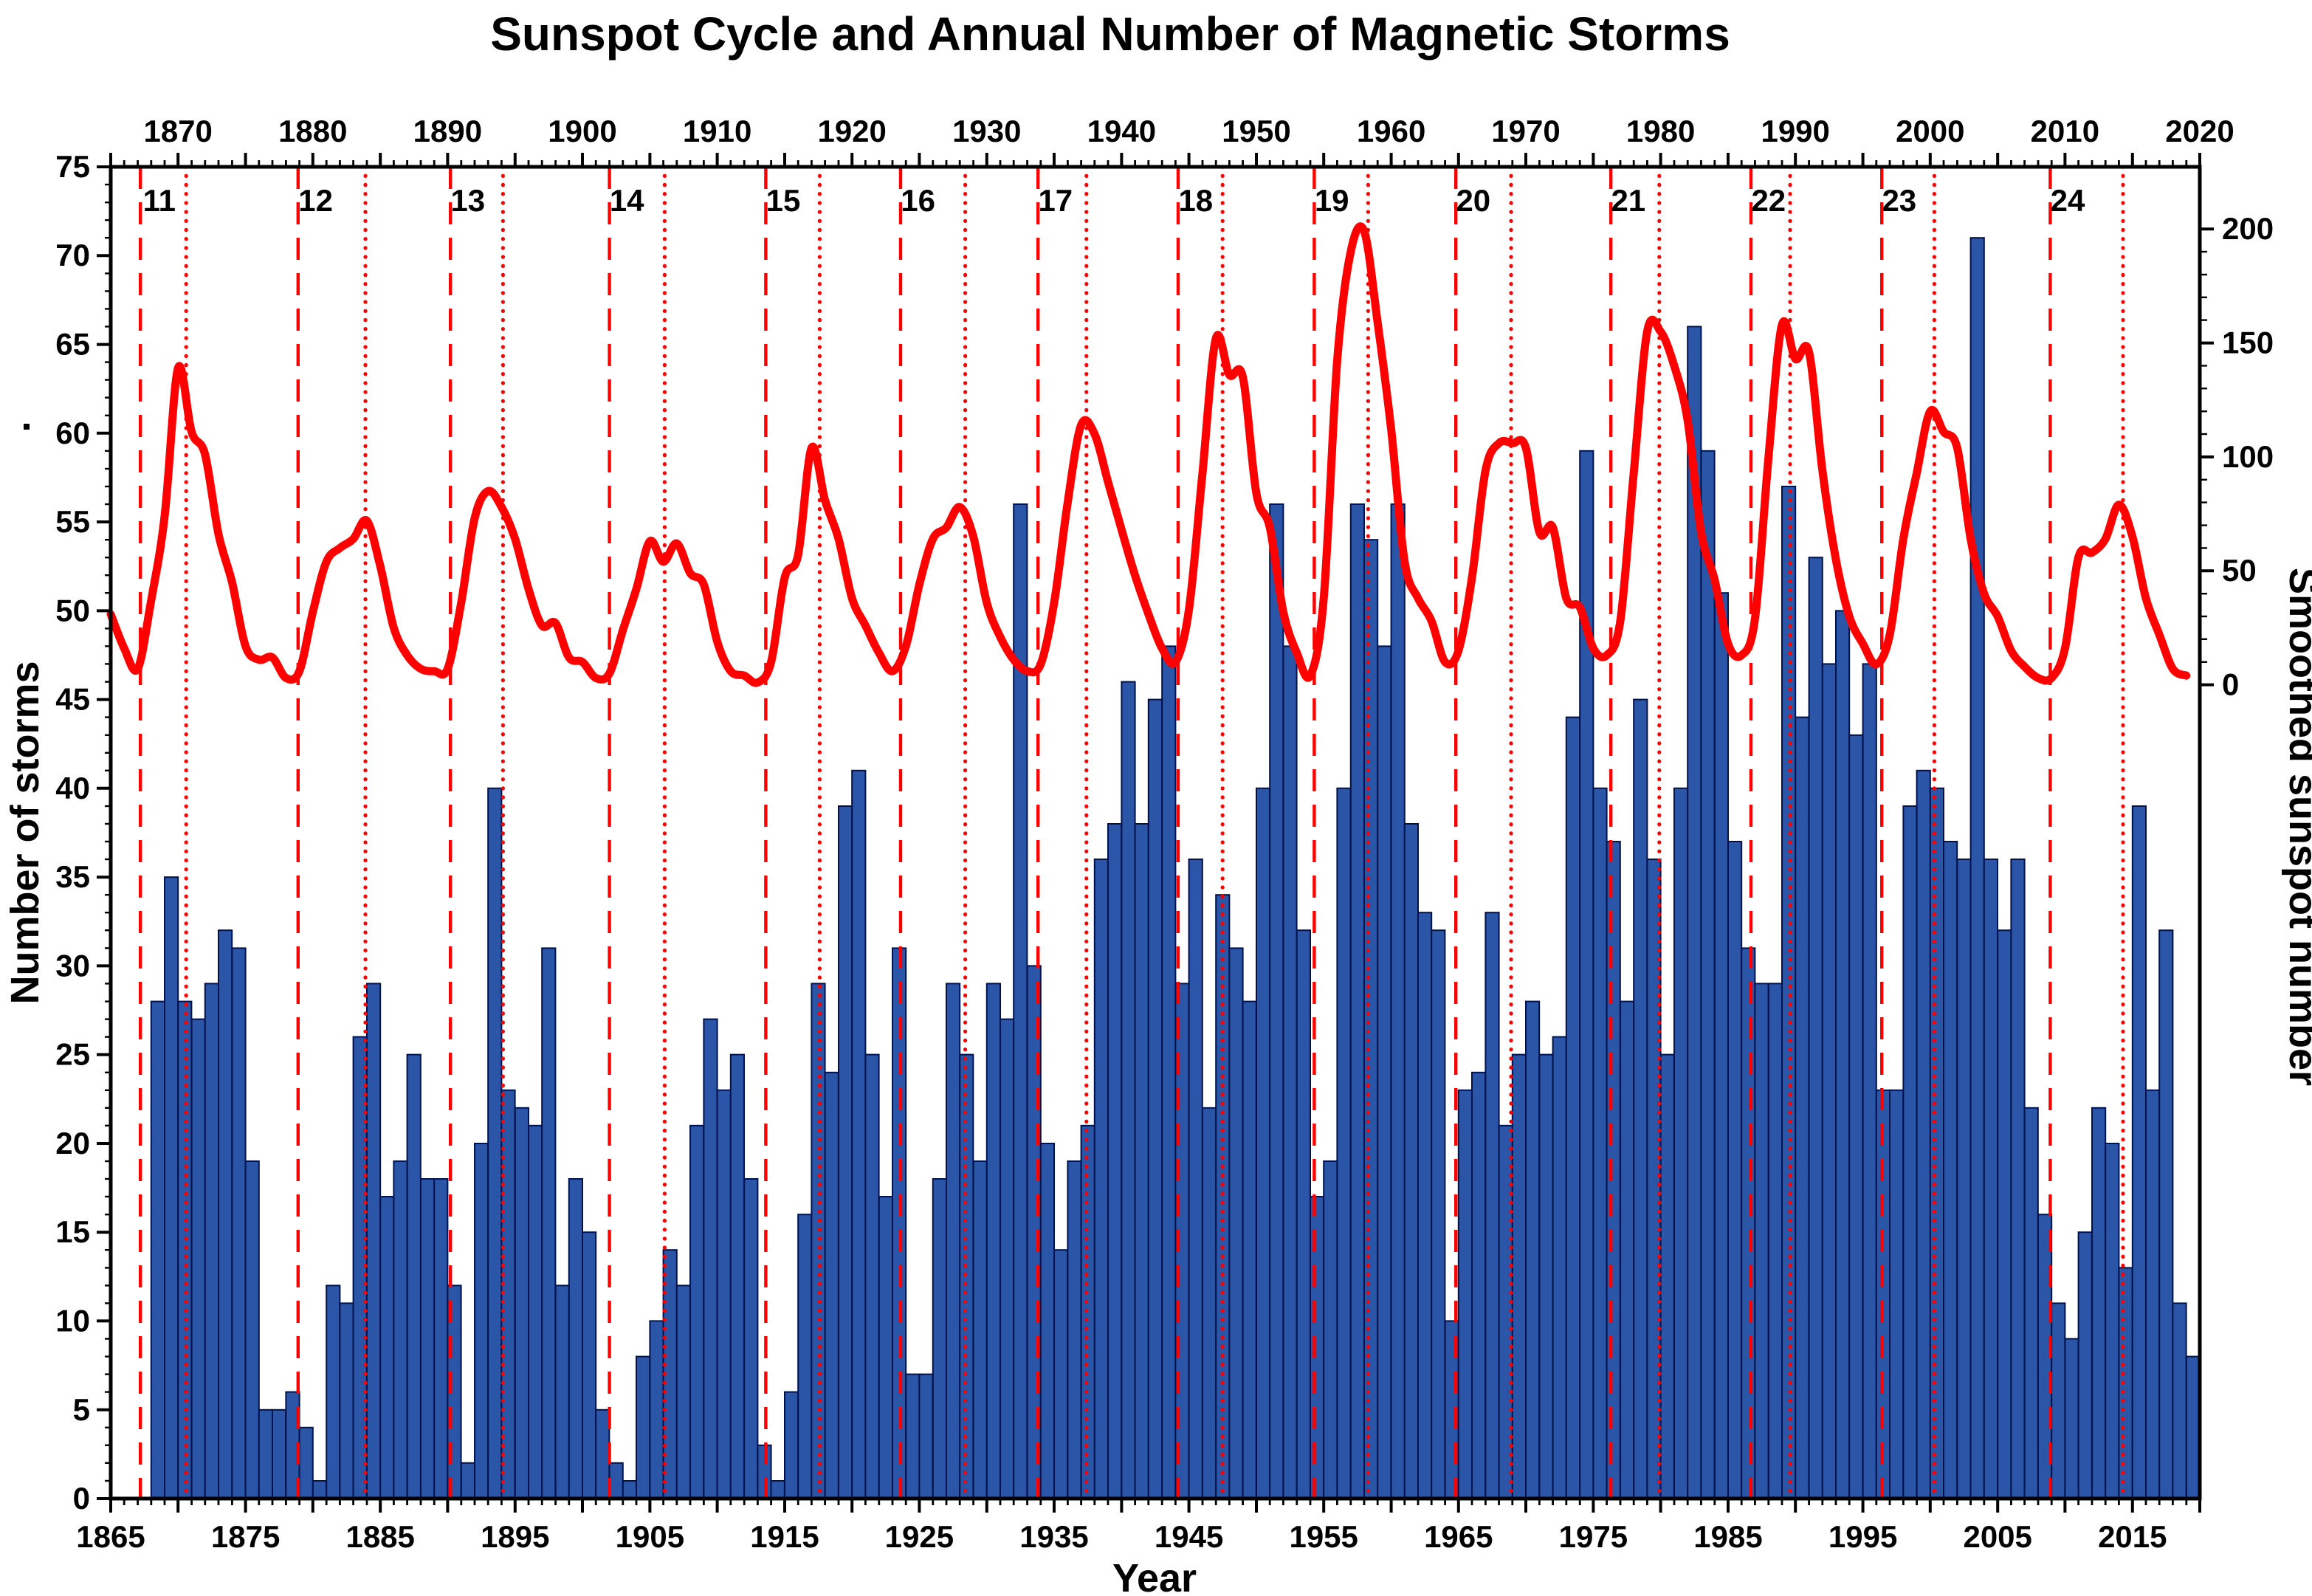  Describe the element at coordinates (2230, 684) in the screenshot. I see `y-right-tick-label: 0` at that location.